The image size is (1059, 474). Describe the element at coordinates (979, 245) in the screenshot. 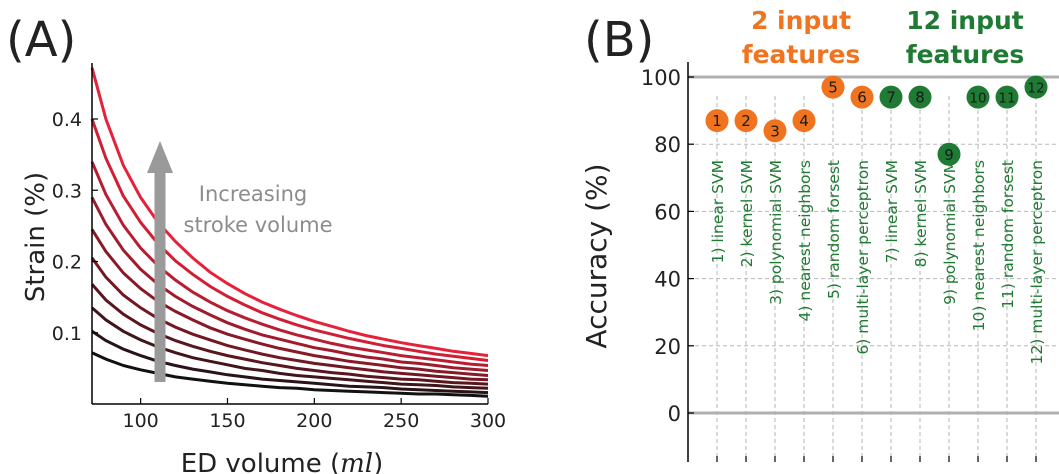

I see `classifier-label: 10) nearest neighbors` at that location.